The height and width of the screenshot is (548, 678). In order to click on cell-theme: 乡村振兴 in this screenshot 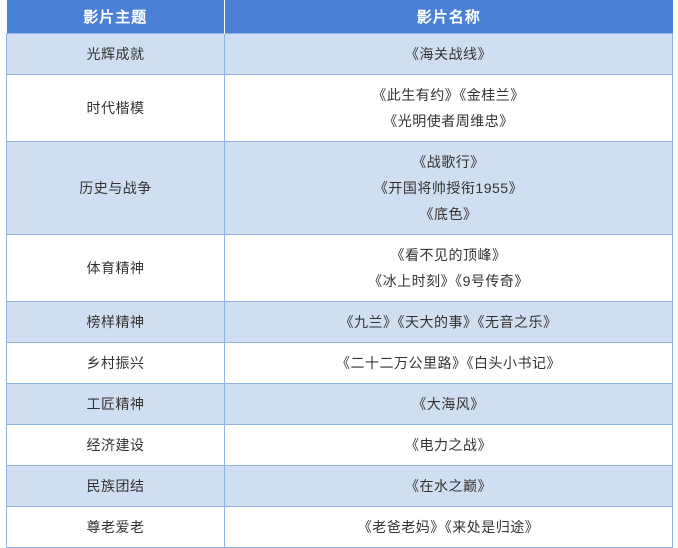, I will do `click(115, 363)`.